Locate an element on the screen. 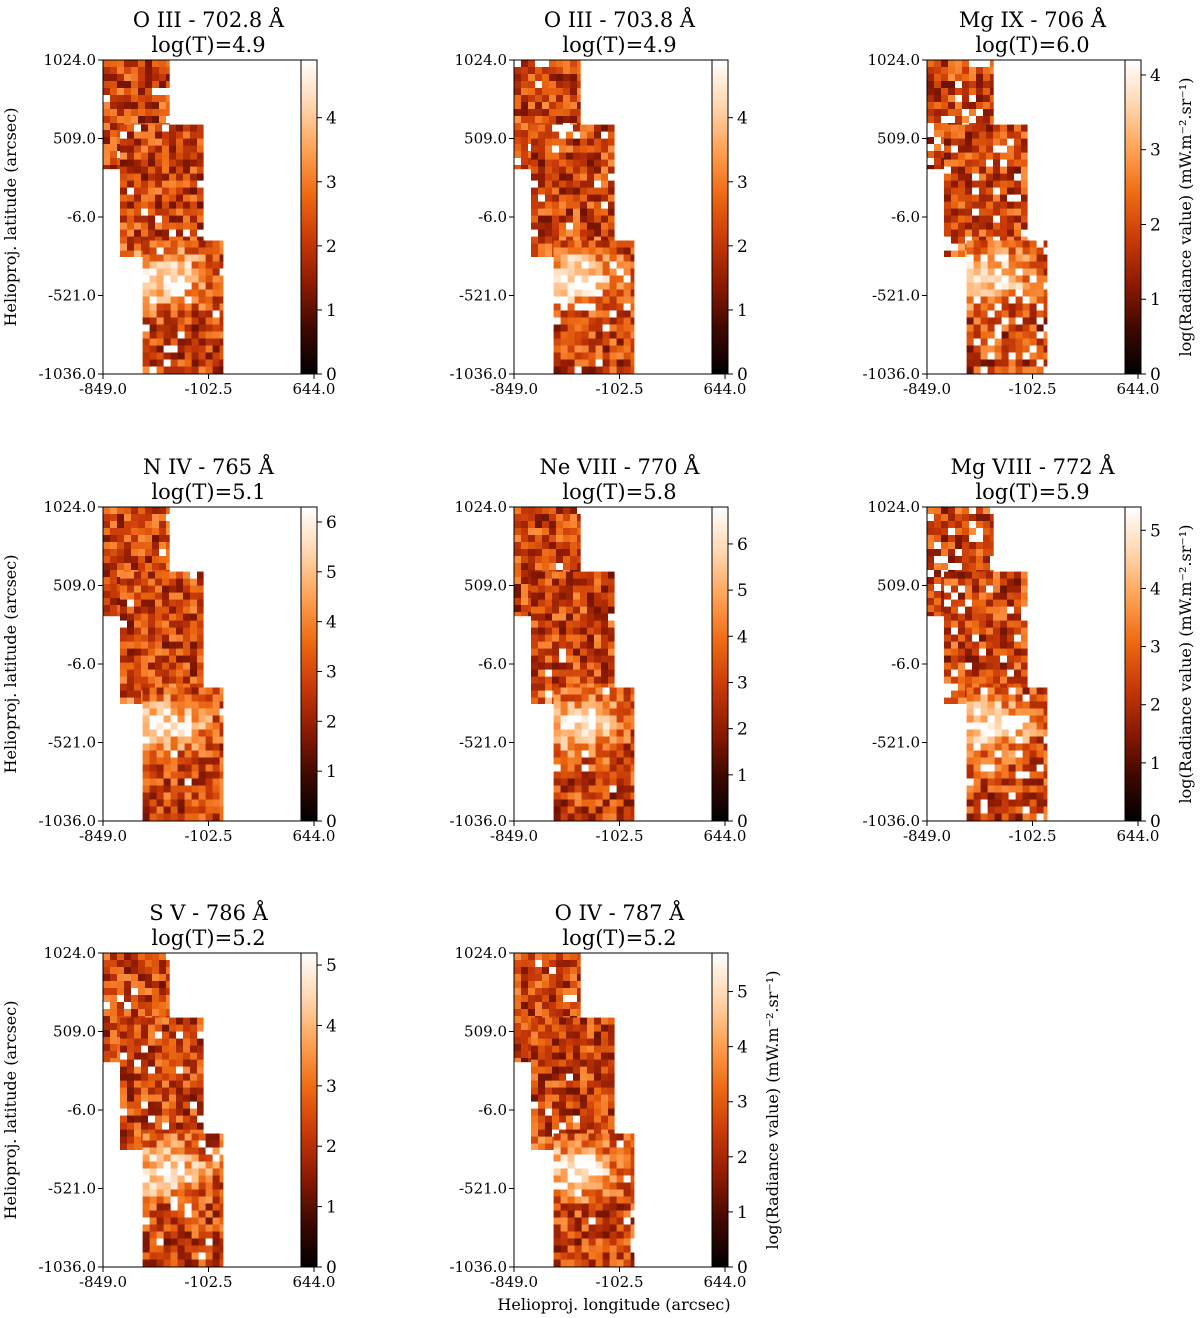 Image resolution: width=1200 pixels, height=1318 pixels. panel-title: O IV - 787 Å is located at coordinates (620, 912).